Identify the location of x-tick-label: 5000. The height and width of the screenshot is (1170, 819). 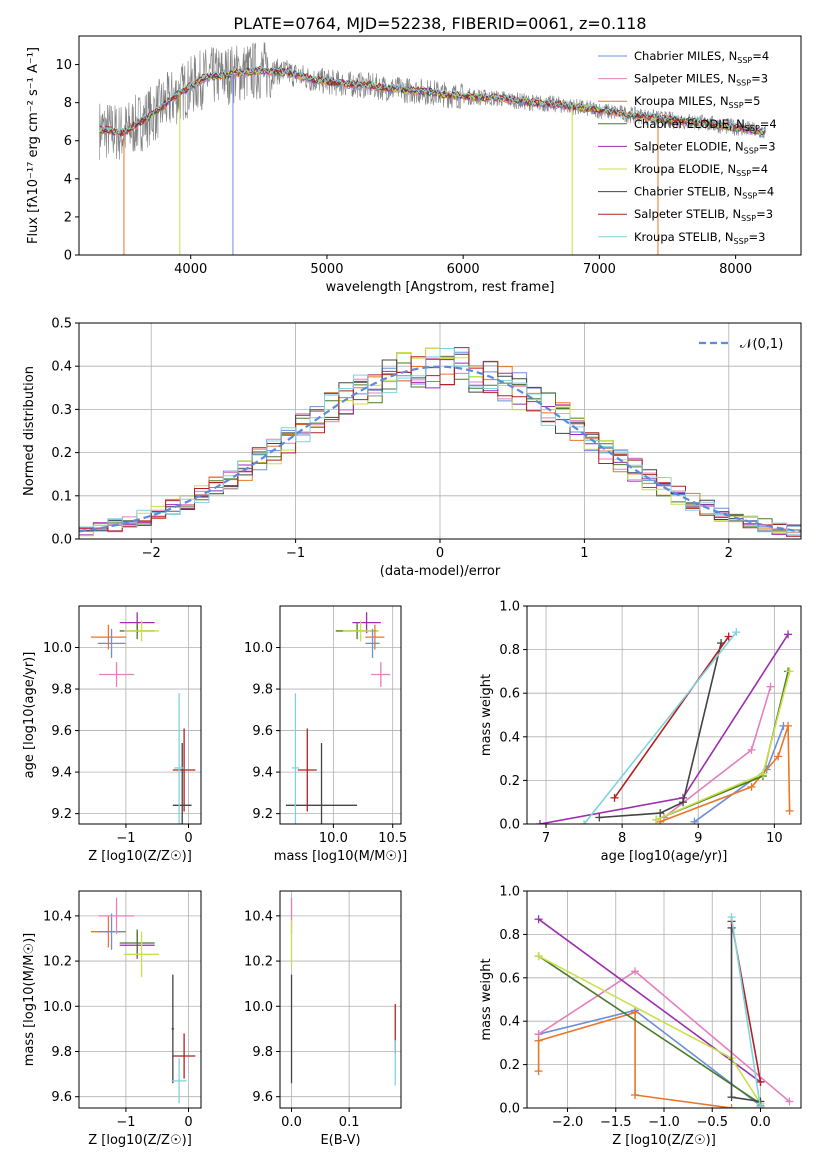
(326, 269).